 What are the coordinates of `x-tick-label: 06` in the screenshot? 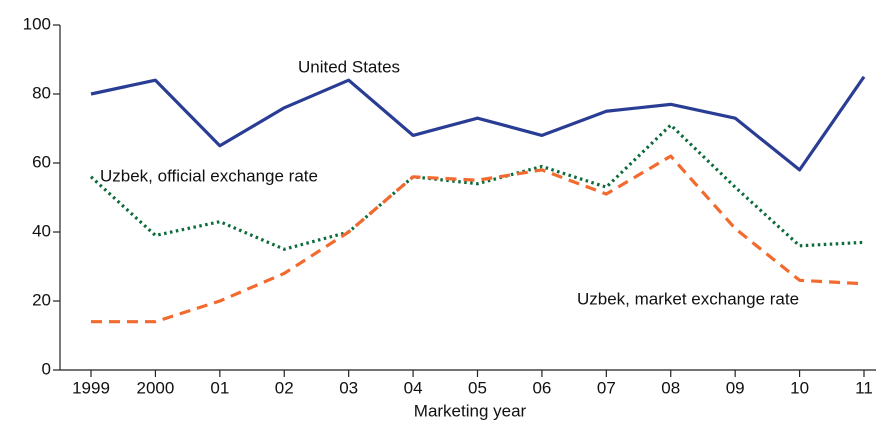 It's located at (541, 387).